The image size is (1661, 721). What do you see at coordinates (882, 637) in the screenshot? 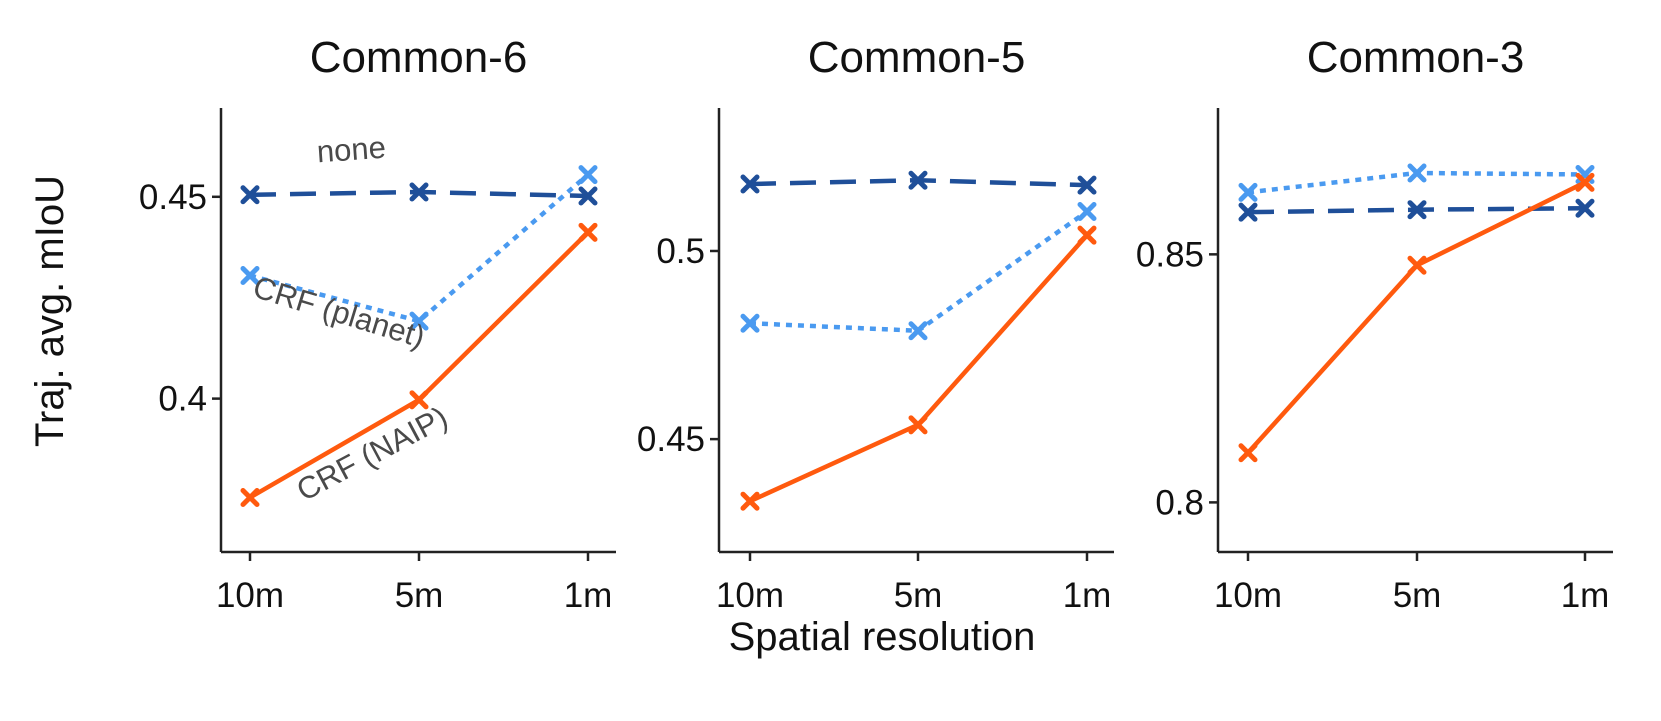
I see `x-axis-label: Spatial resolution` at bounding box center [882, 637].